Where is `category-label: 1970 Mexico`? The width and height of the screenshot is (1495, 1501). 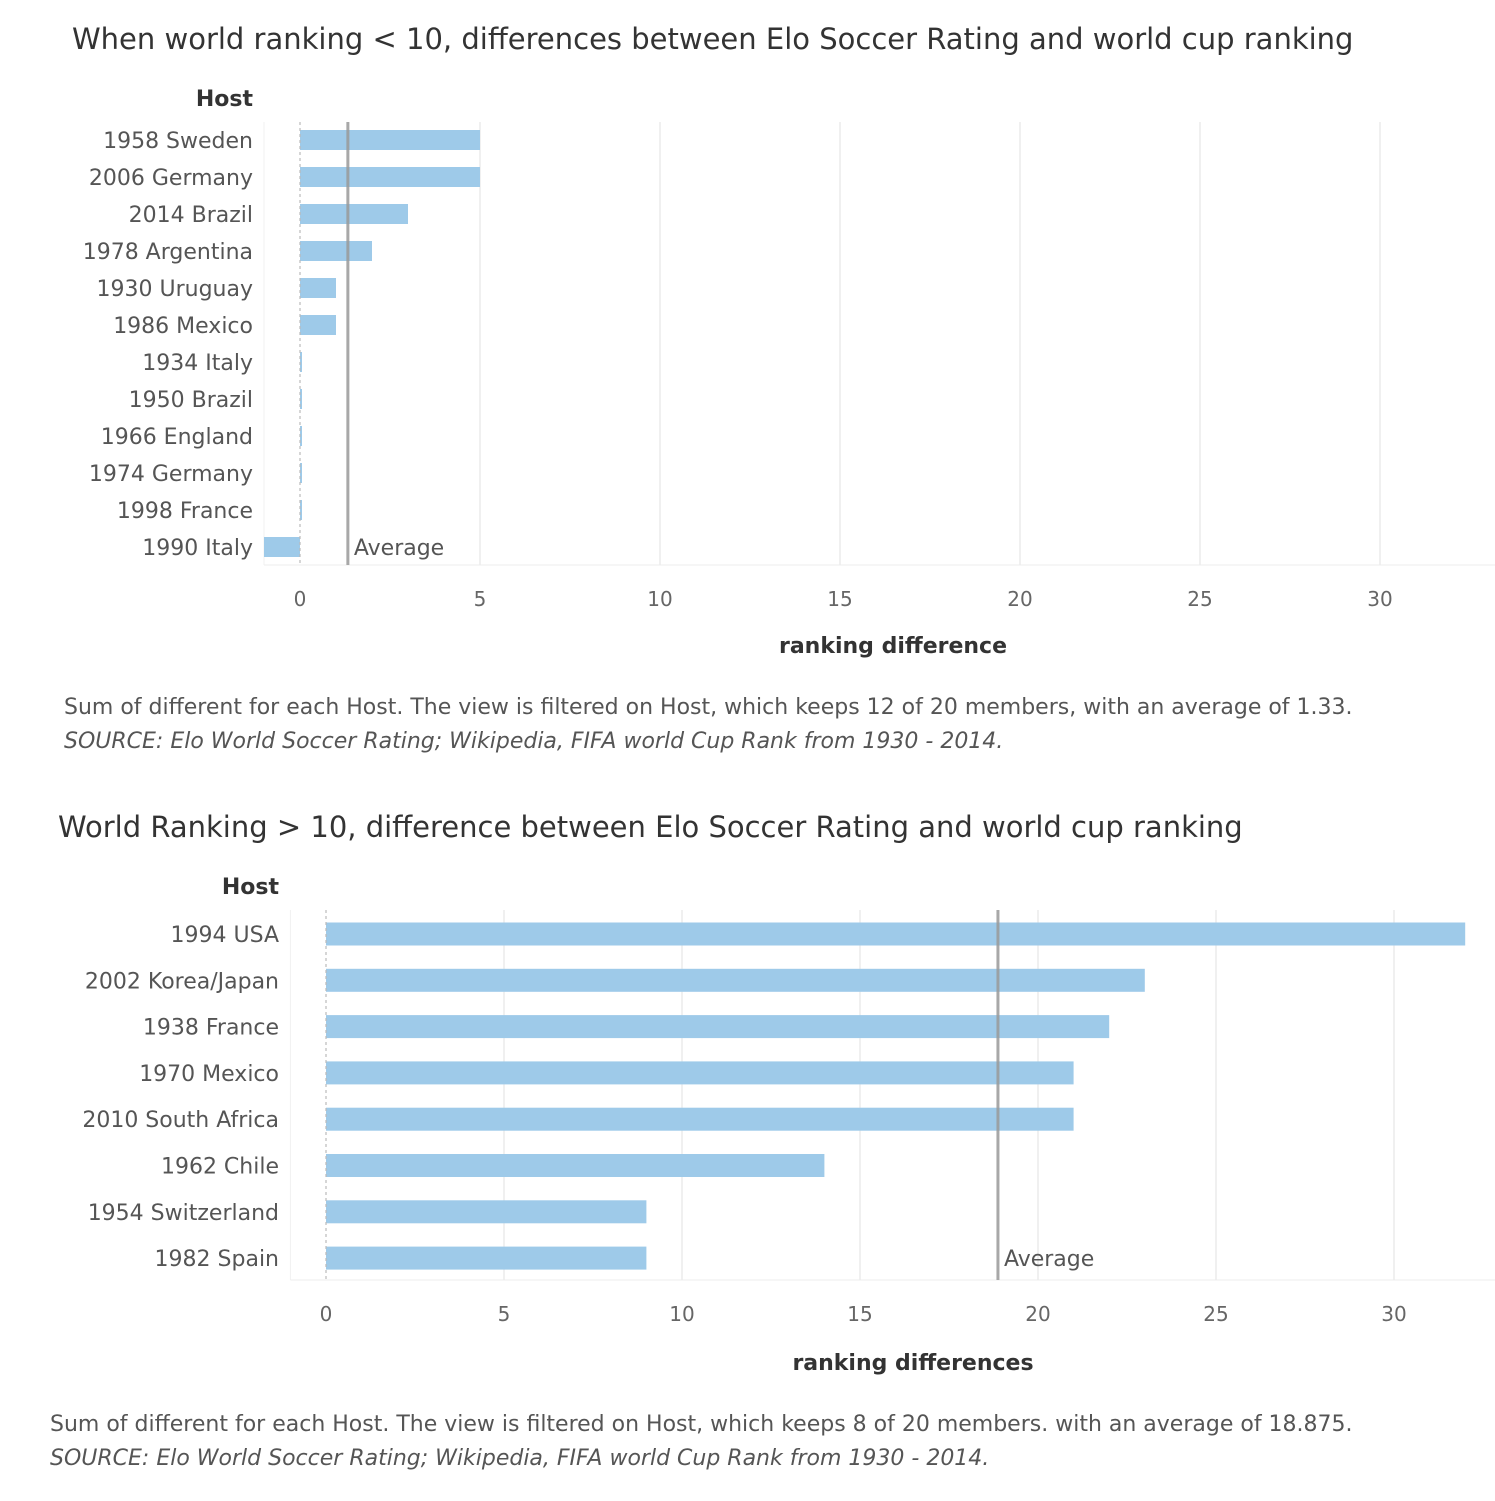
category-label: 1970 Mexico is located at coordinates (209, 1074).